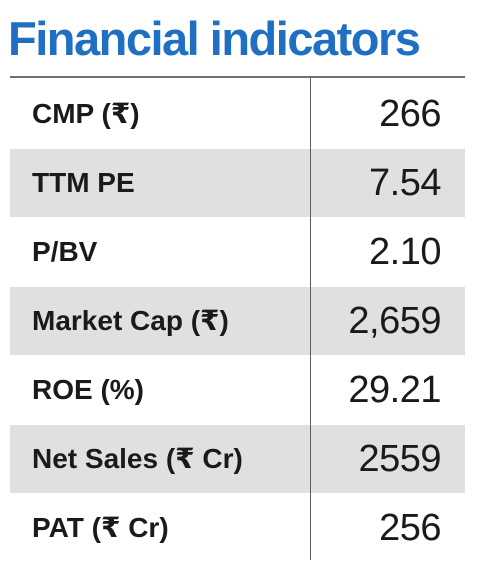  I want to click on indicator-value: 2.10, so click(405, 252).